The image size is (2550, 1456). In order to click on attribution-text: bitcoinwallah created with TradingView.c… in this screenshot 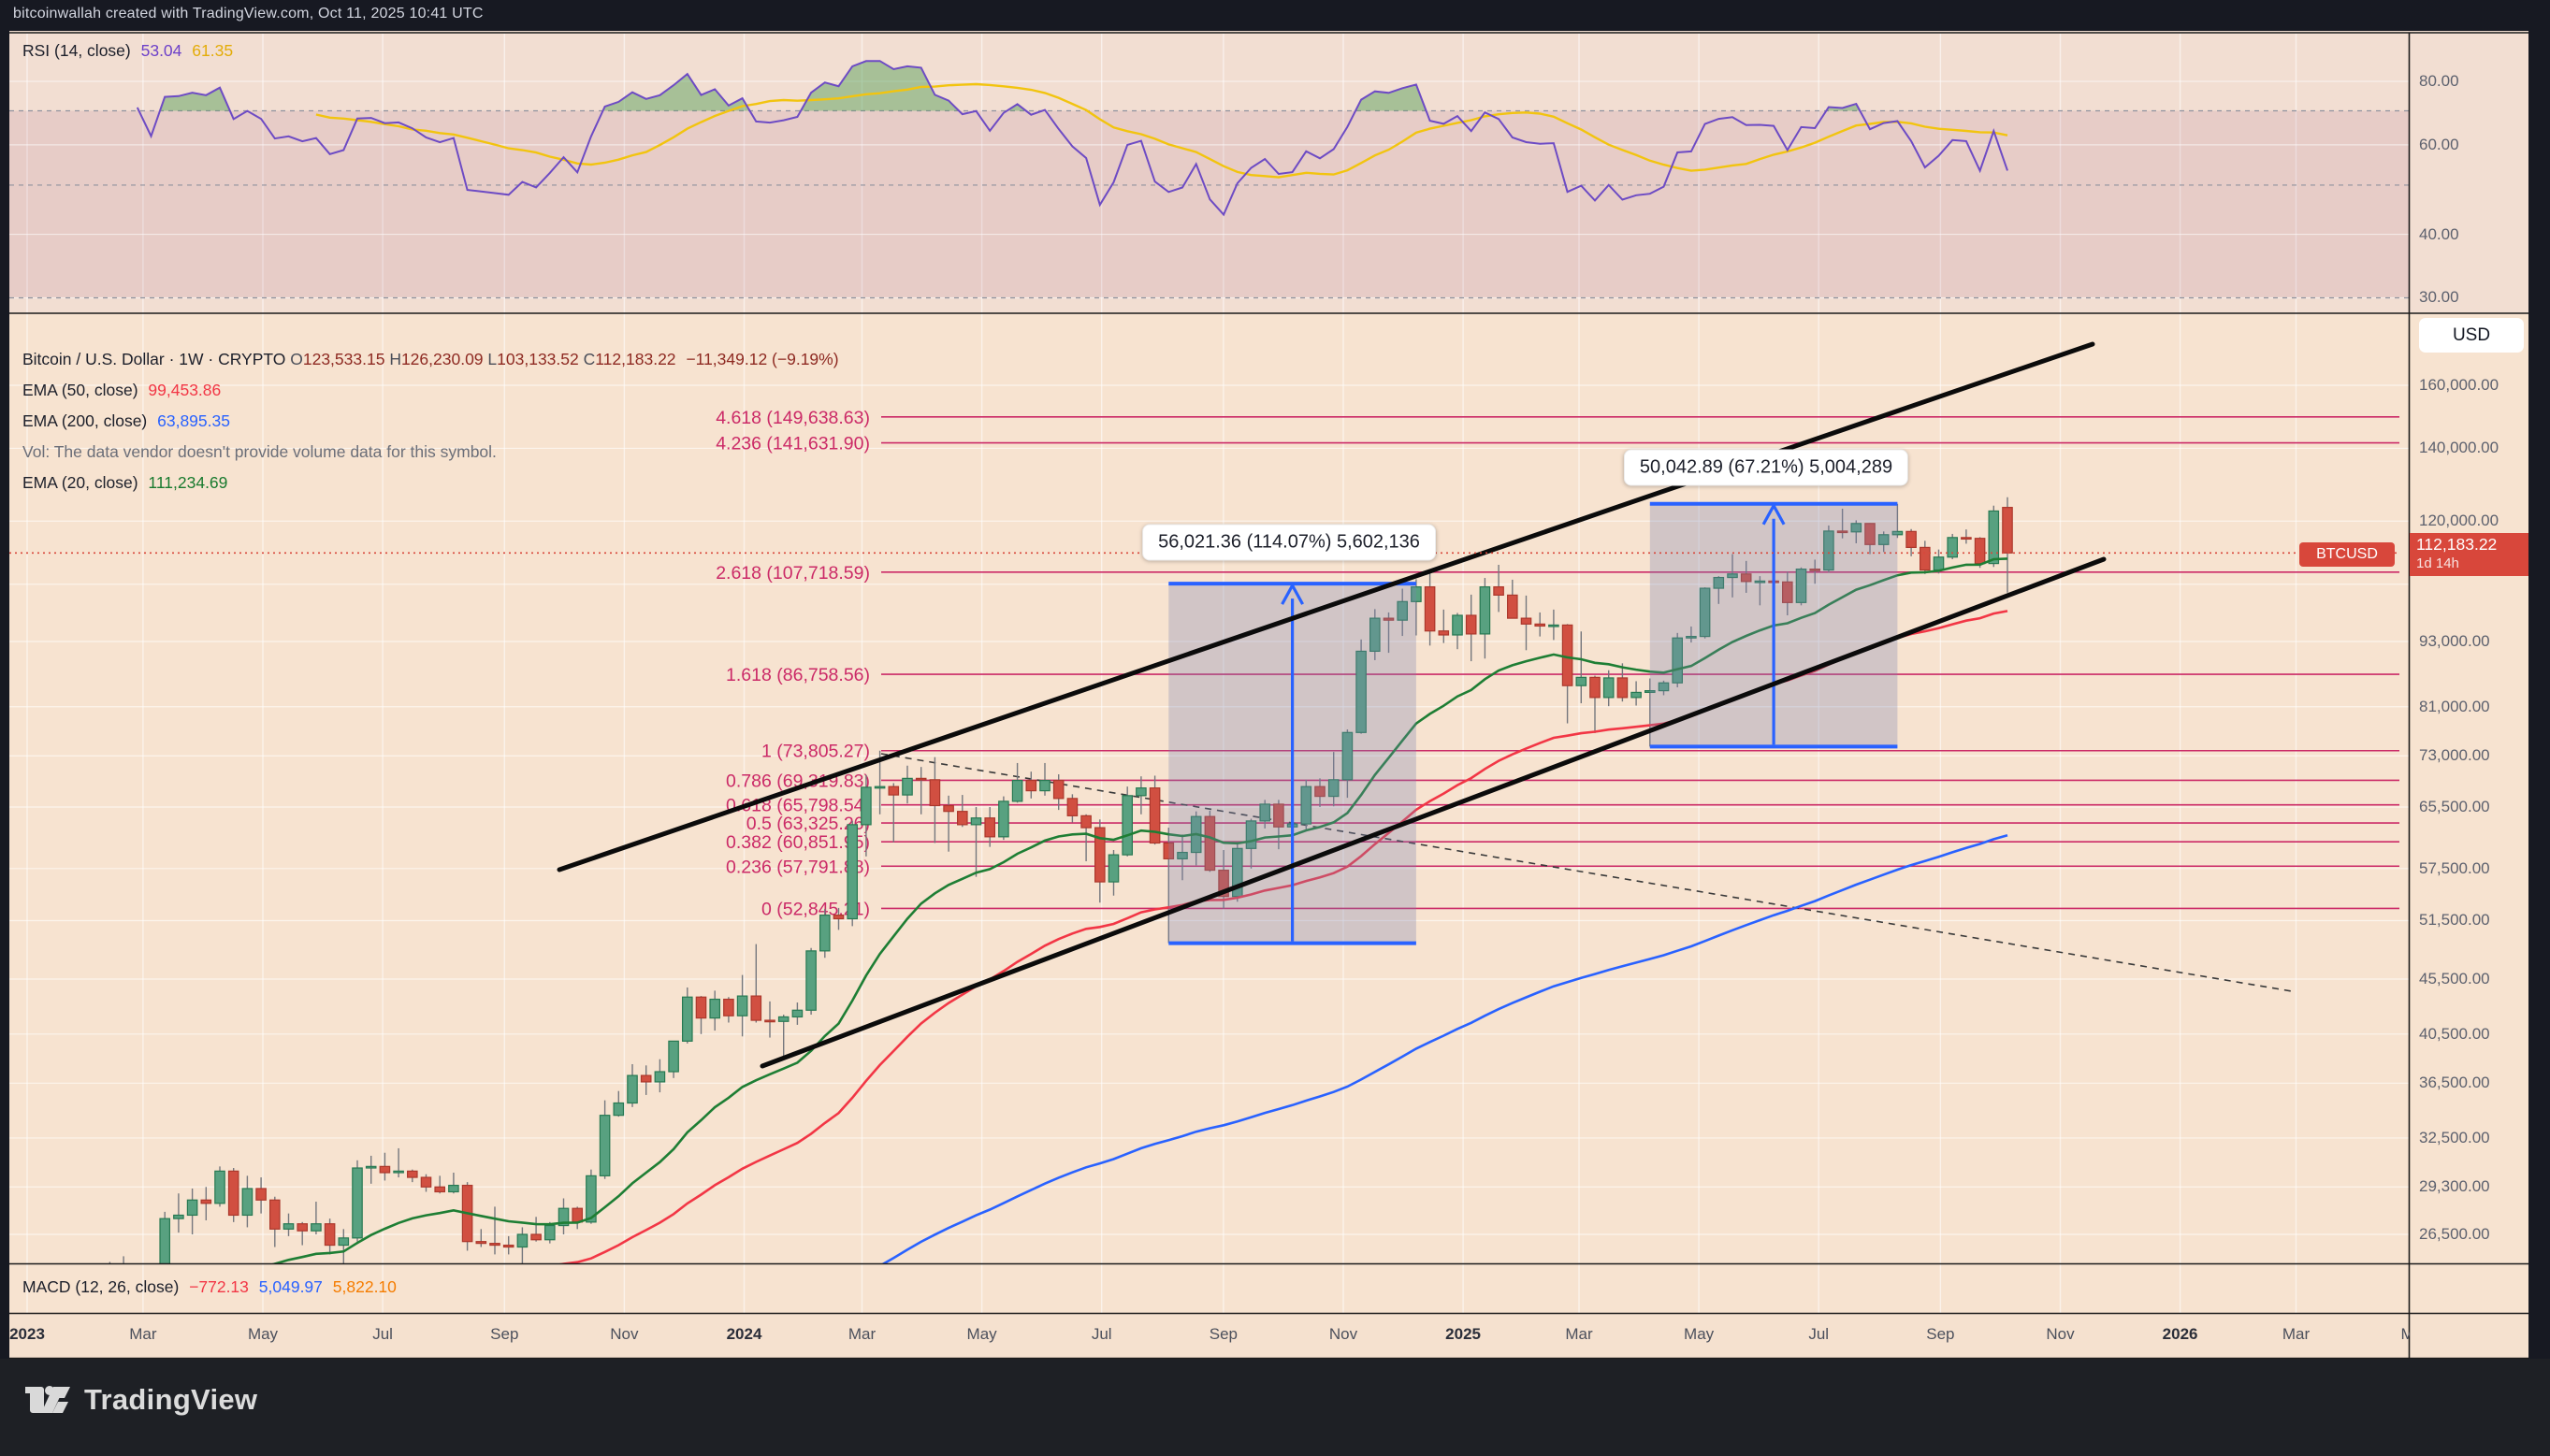, I will do `click(249, 14)`.